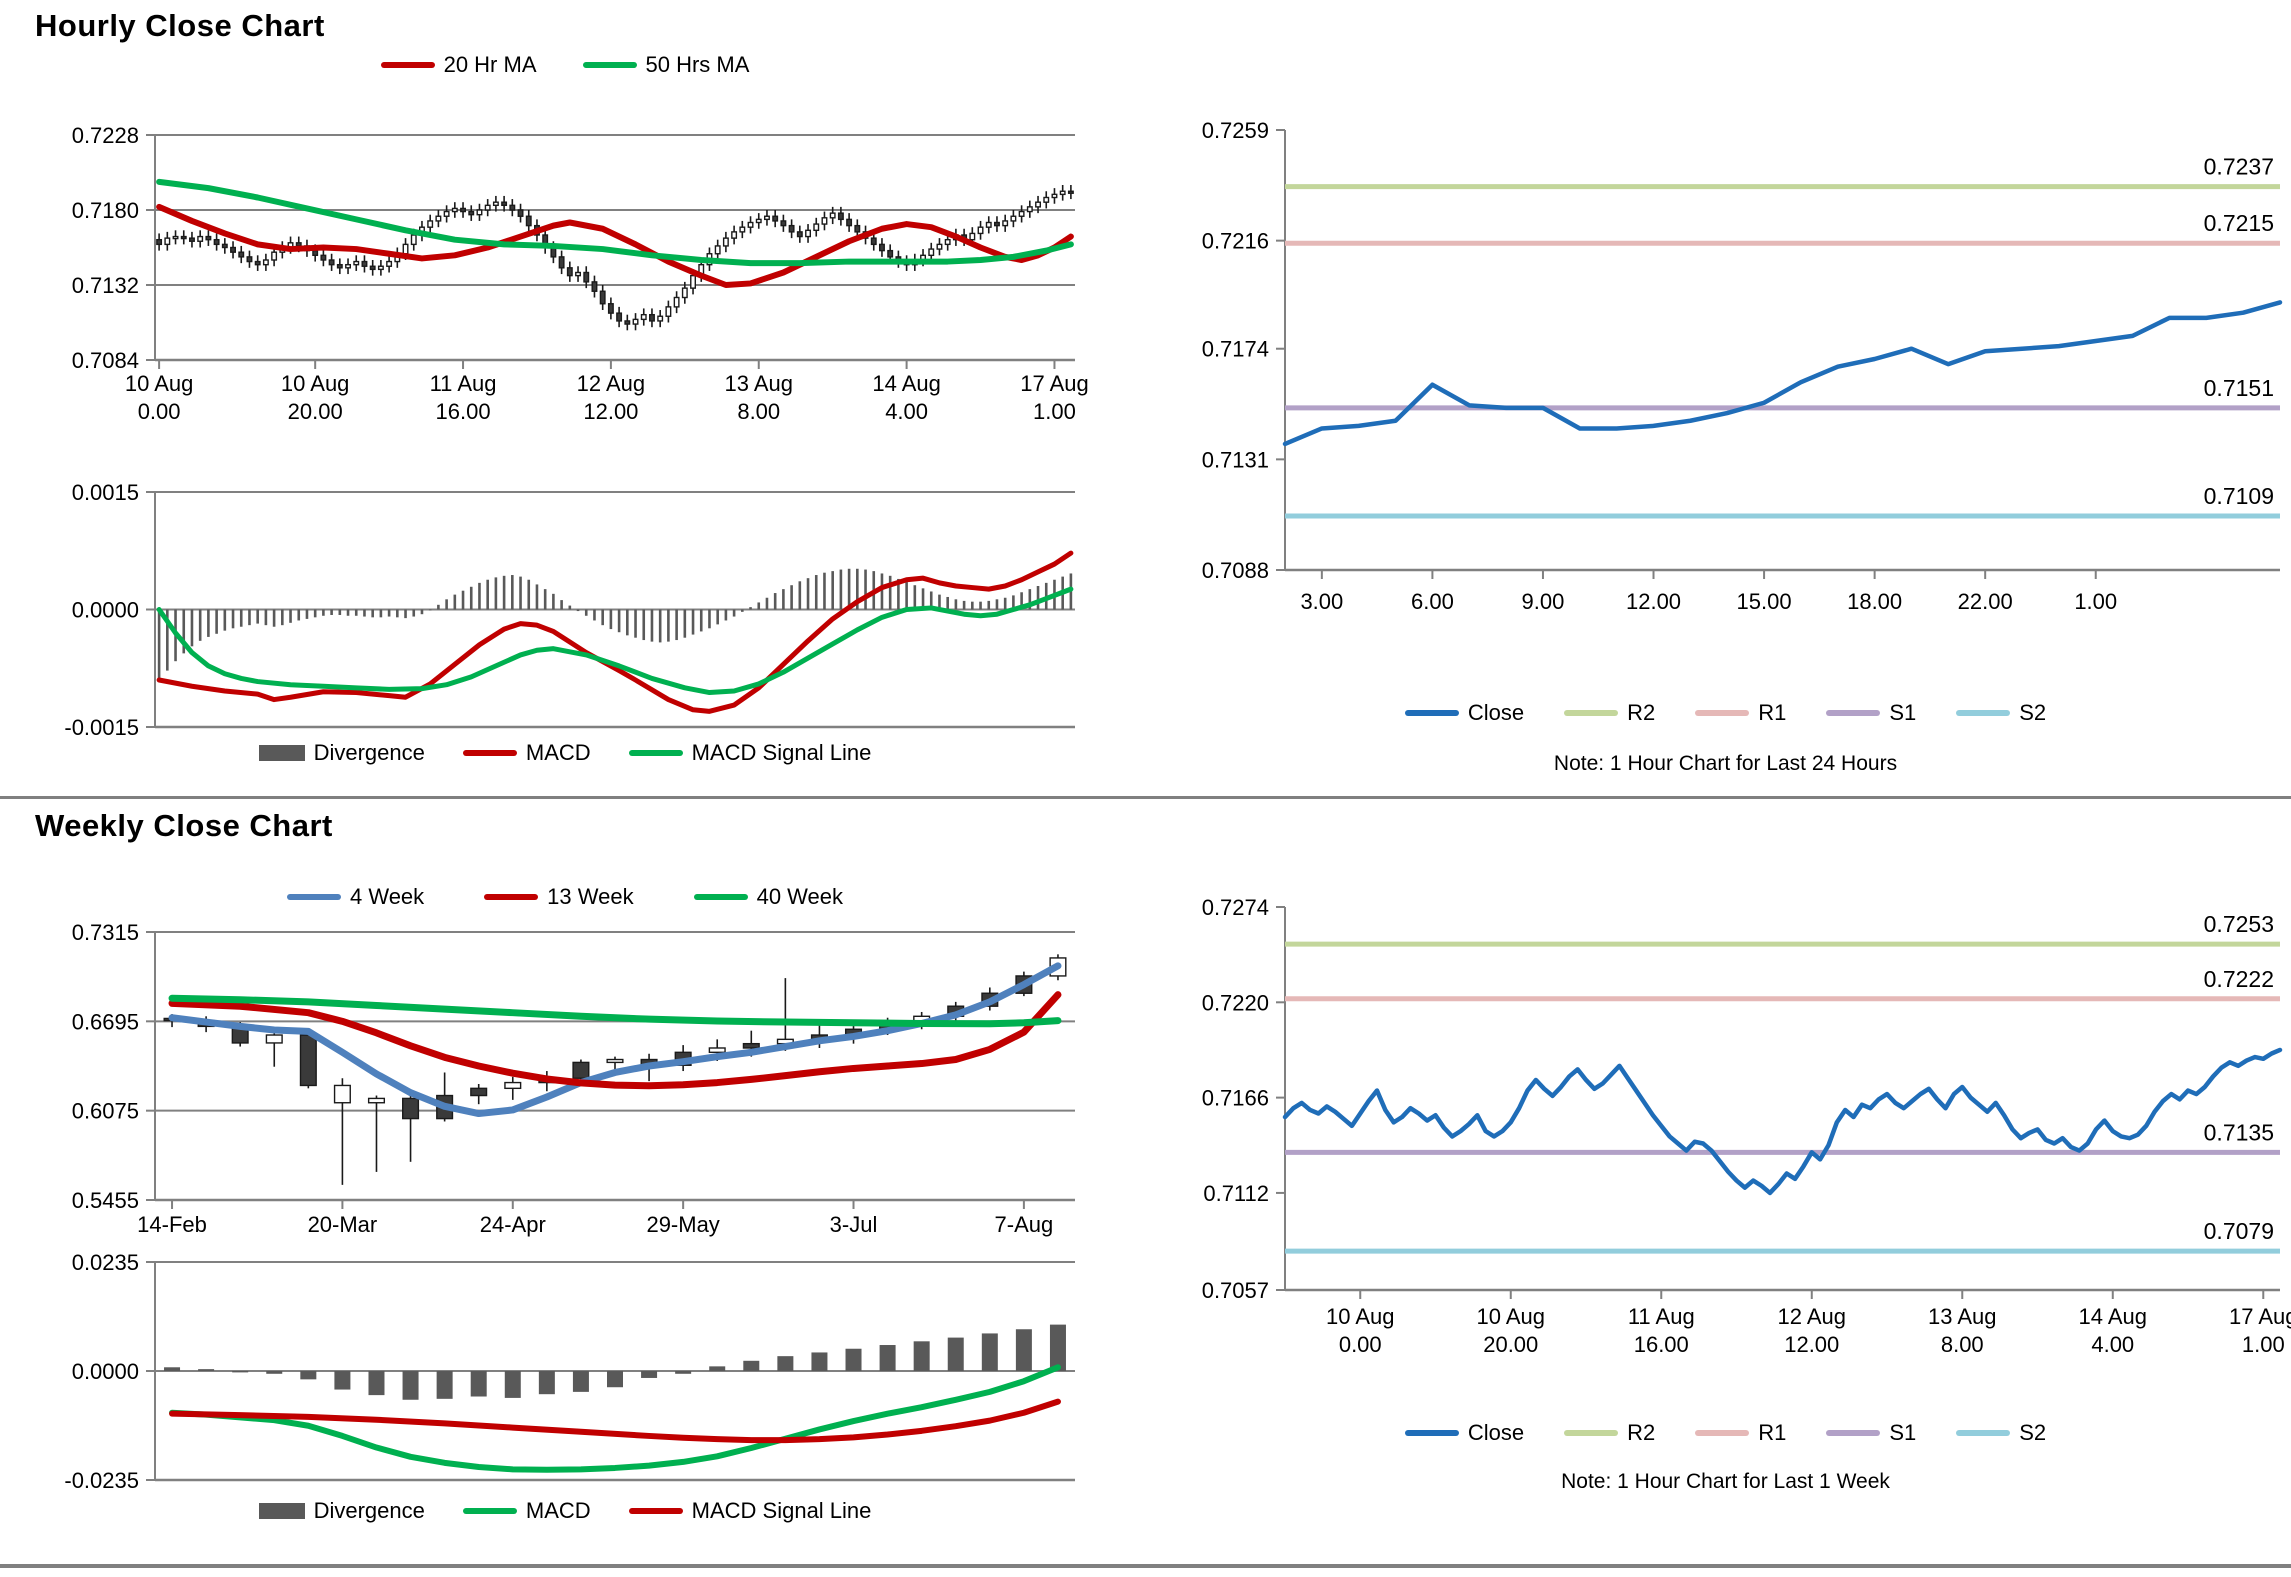 The width and height of the screenshot is (2291, 1577). What do you see at coordinates (2239, 388) in the screenshot?
I see `svg-text: 0.7151` at bounding box center [2239, 388].